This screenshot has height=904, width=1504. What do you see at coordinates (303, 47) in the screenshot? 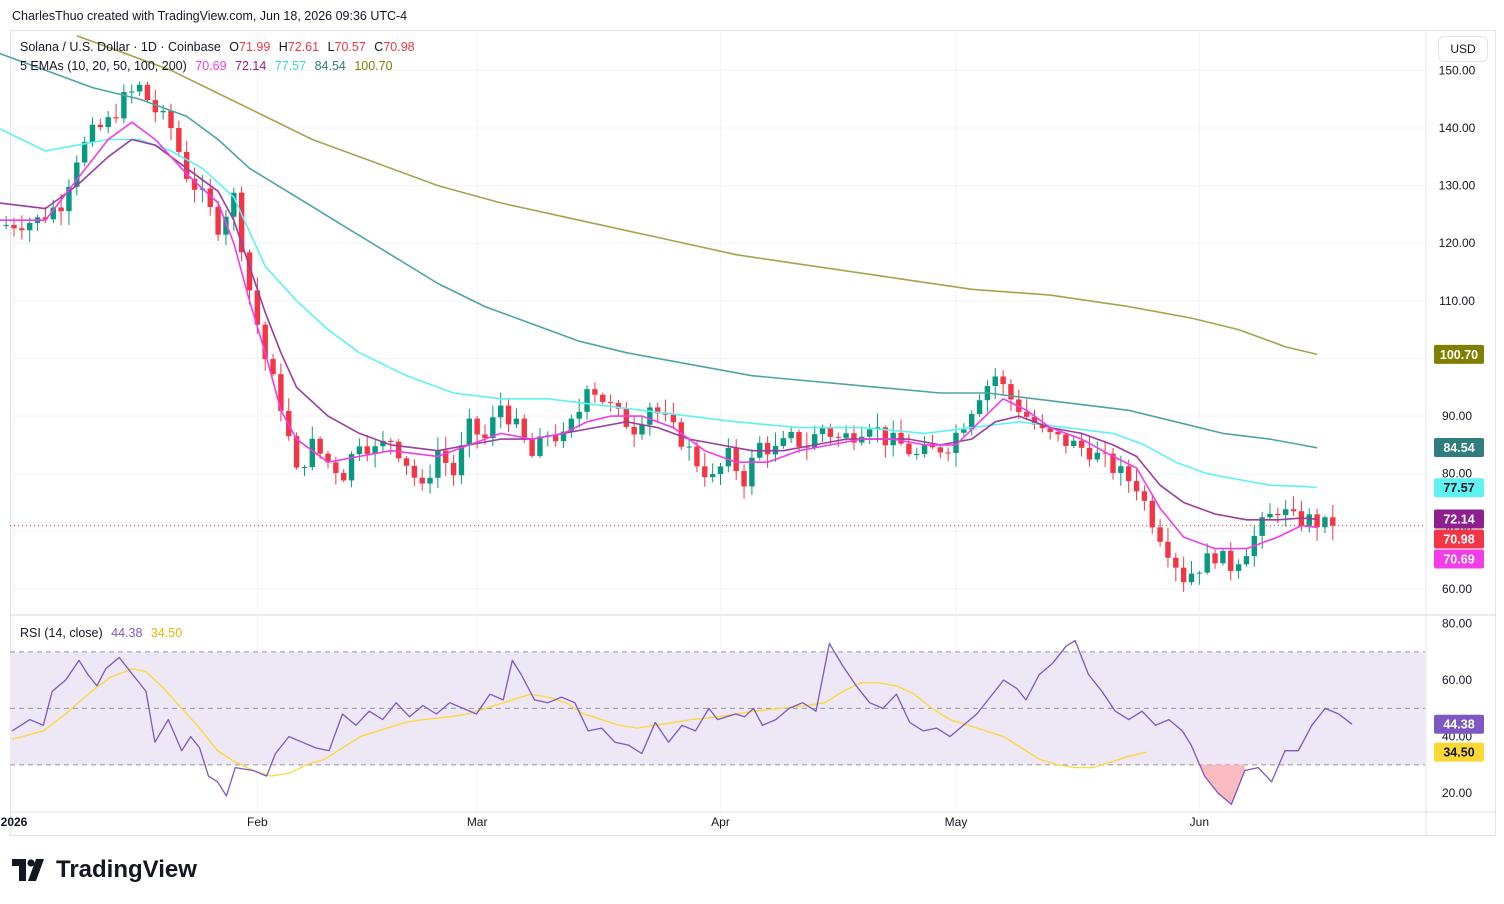
I see `high-value: 72.61` at bounding box center [303, 47].